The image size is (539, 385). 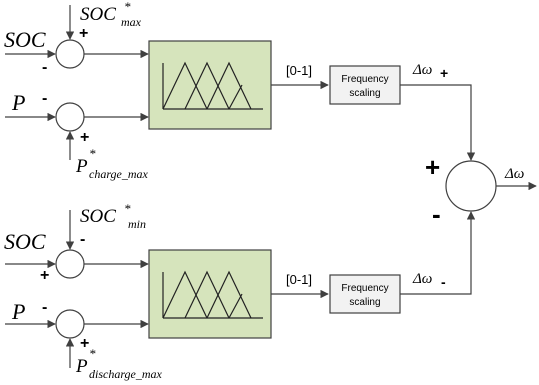 I want to click on bot-scaling-to-sum, so click(x=438, y=253).